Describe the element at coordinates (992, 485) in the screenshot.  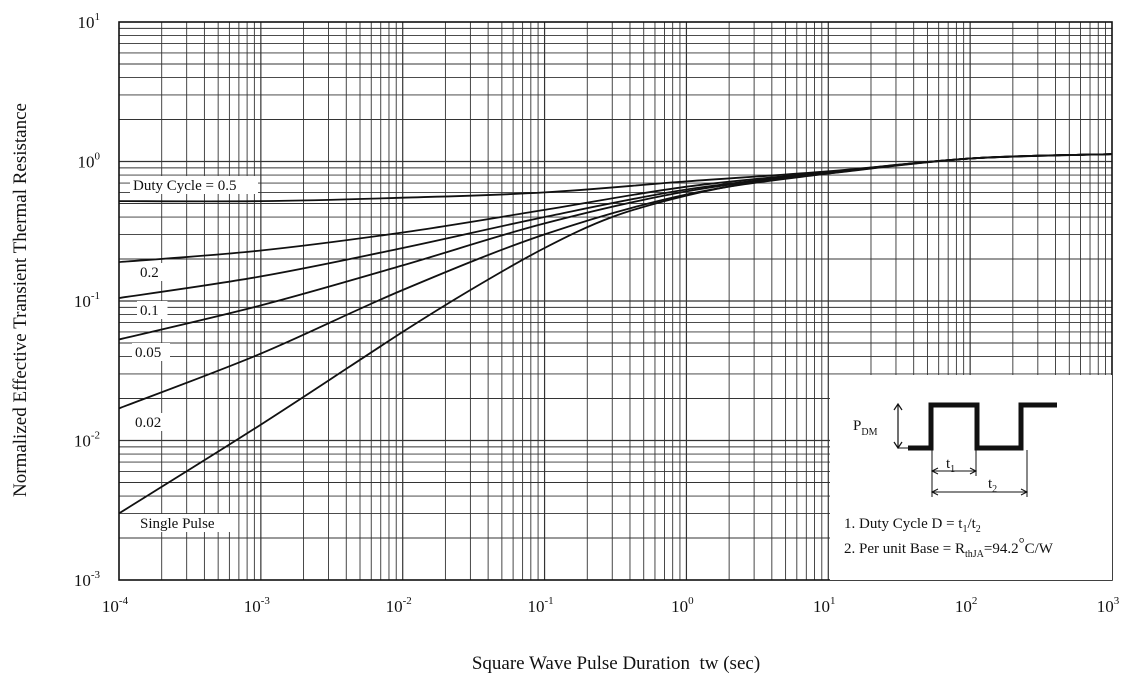
I see `t2-label: t2` at that location.